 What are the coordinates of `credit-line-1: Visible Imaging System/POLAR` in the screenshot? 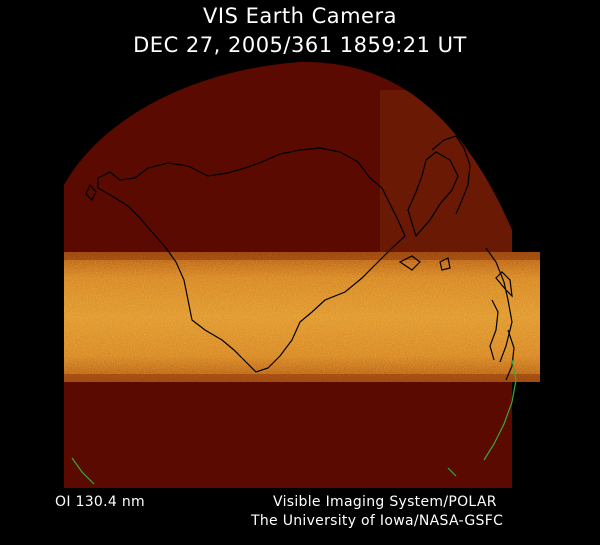 It's located at (385, 502).